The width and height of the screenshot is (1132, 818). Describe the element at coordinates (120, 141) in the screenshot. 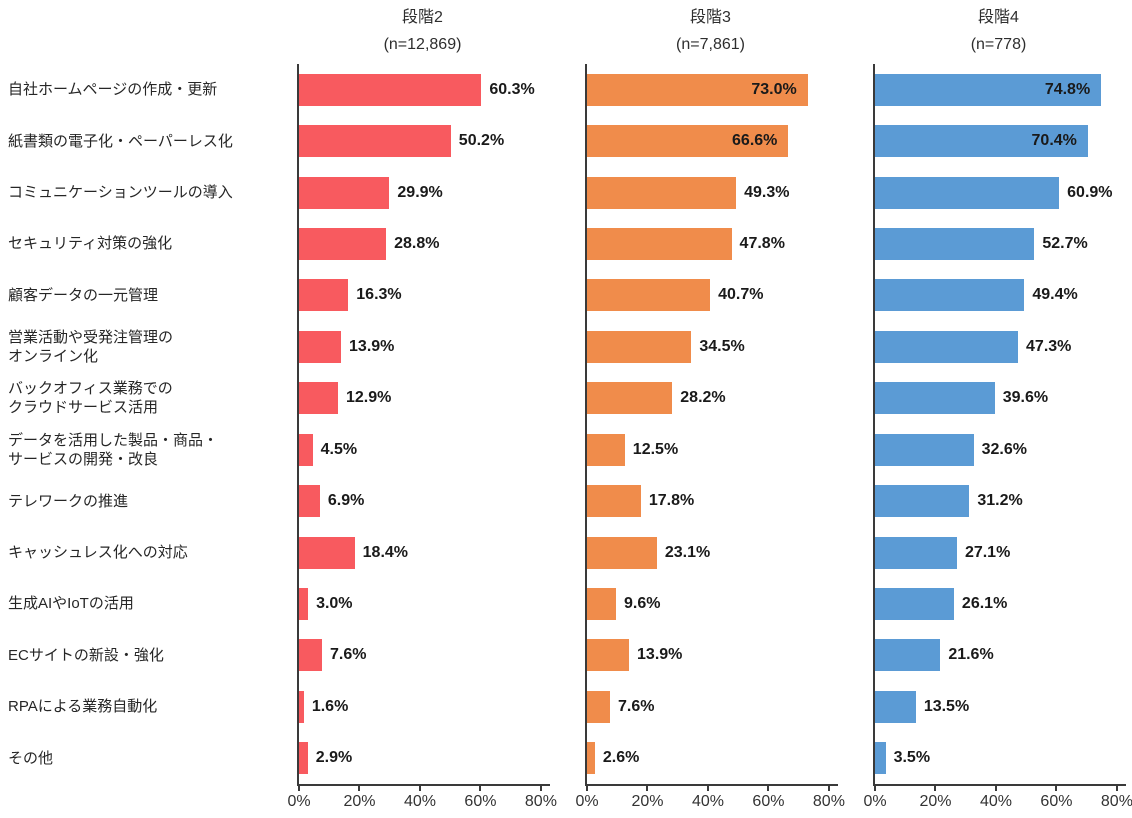

I see `category-label: 紙書類の電子化・ペーパーレス化` at that location.